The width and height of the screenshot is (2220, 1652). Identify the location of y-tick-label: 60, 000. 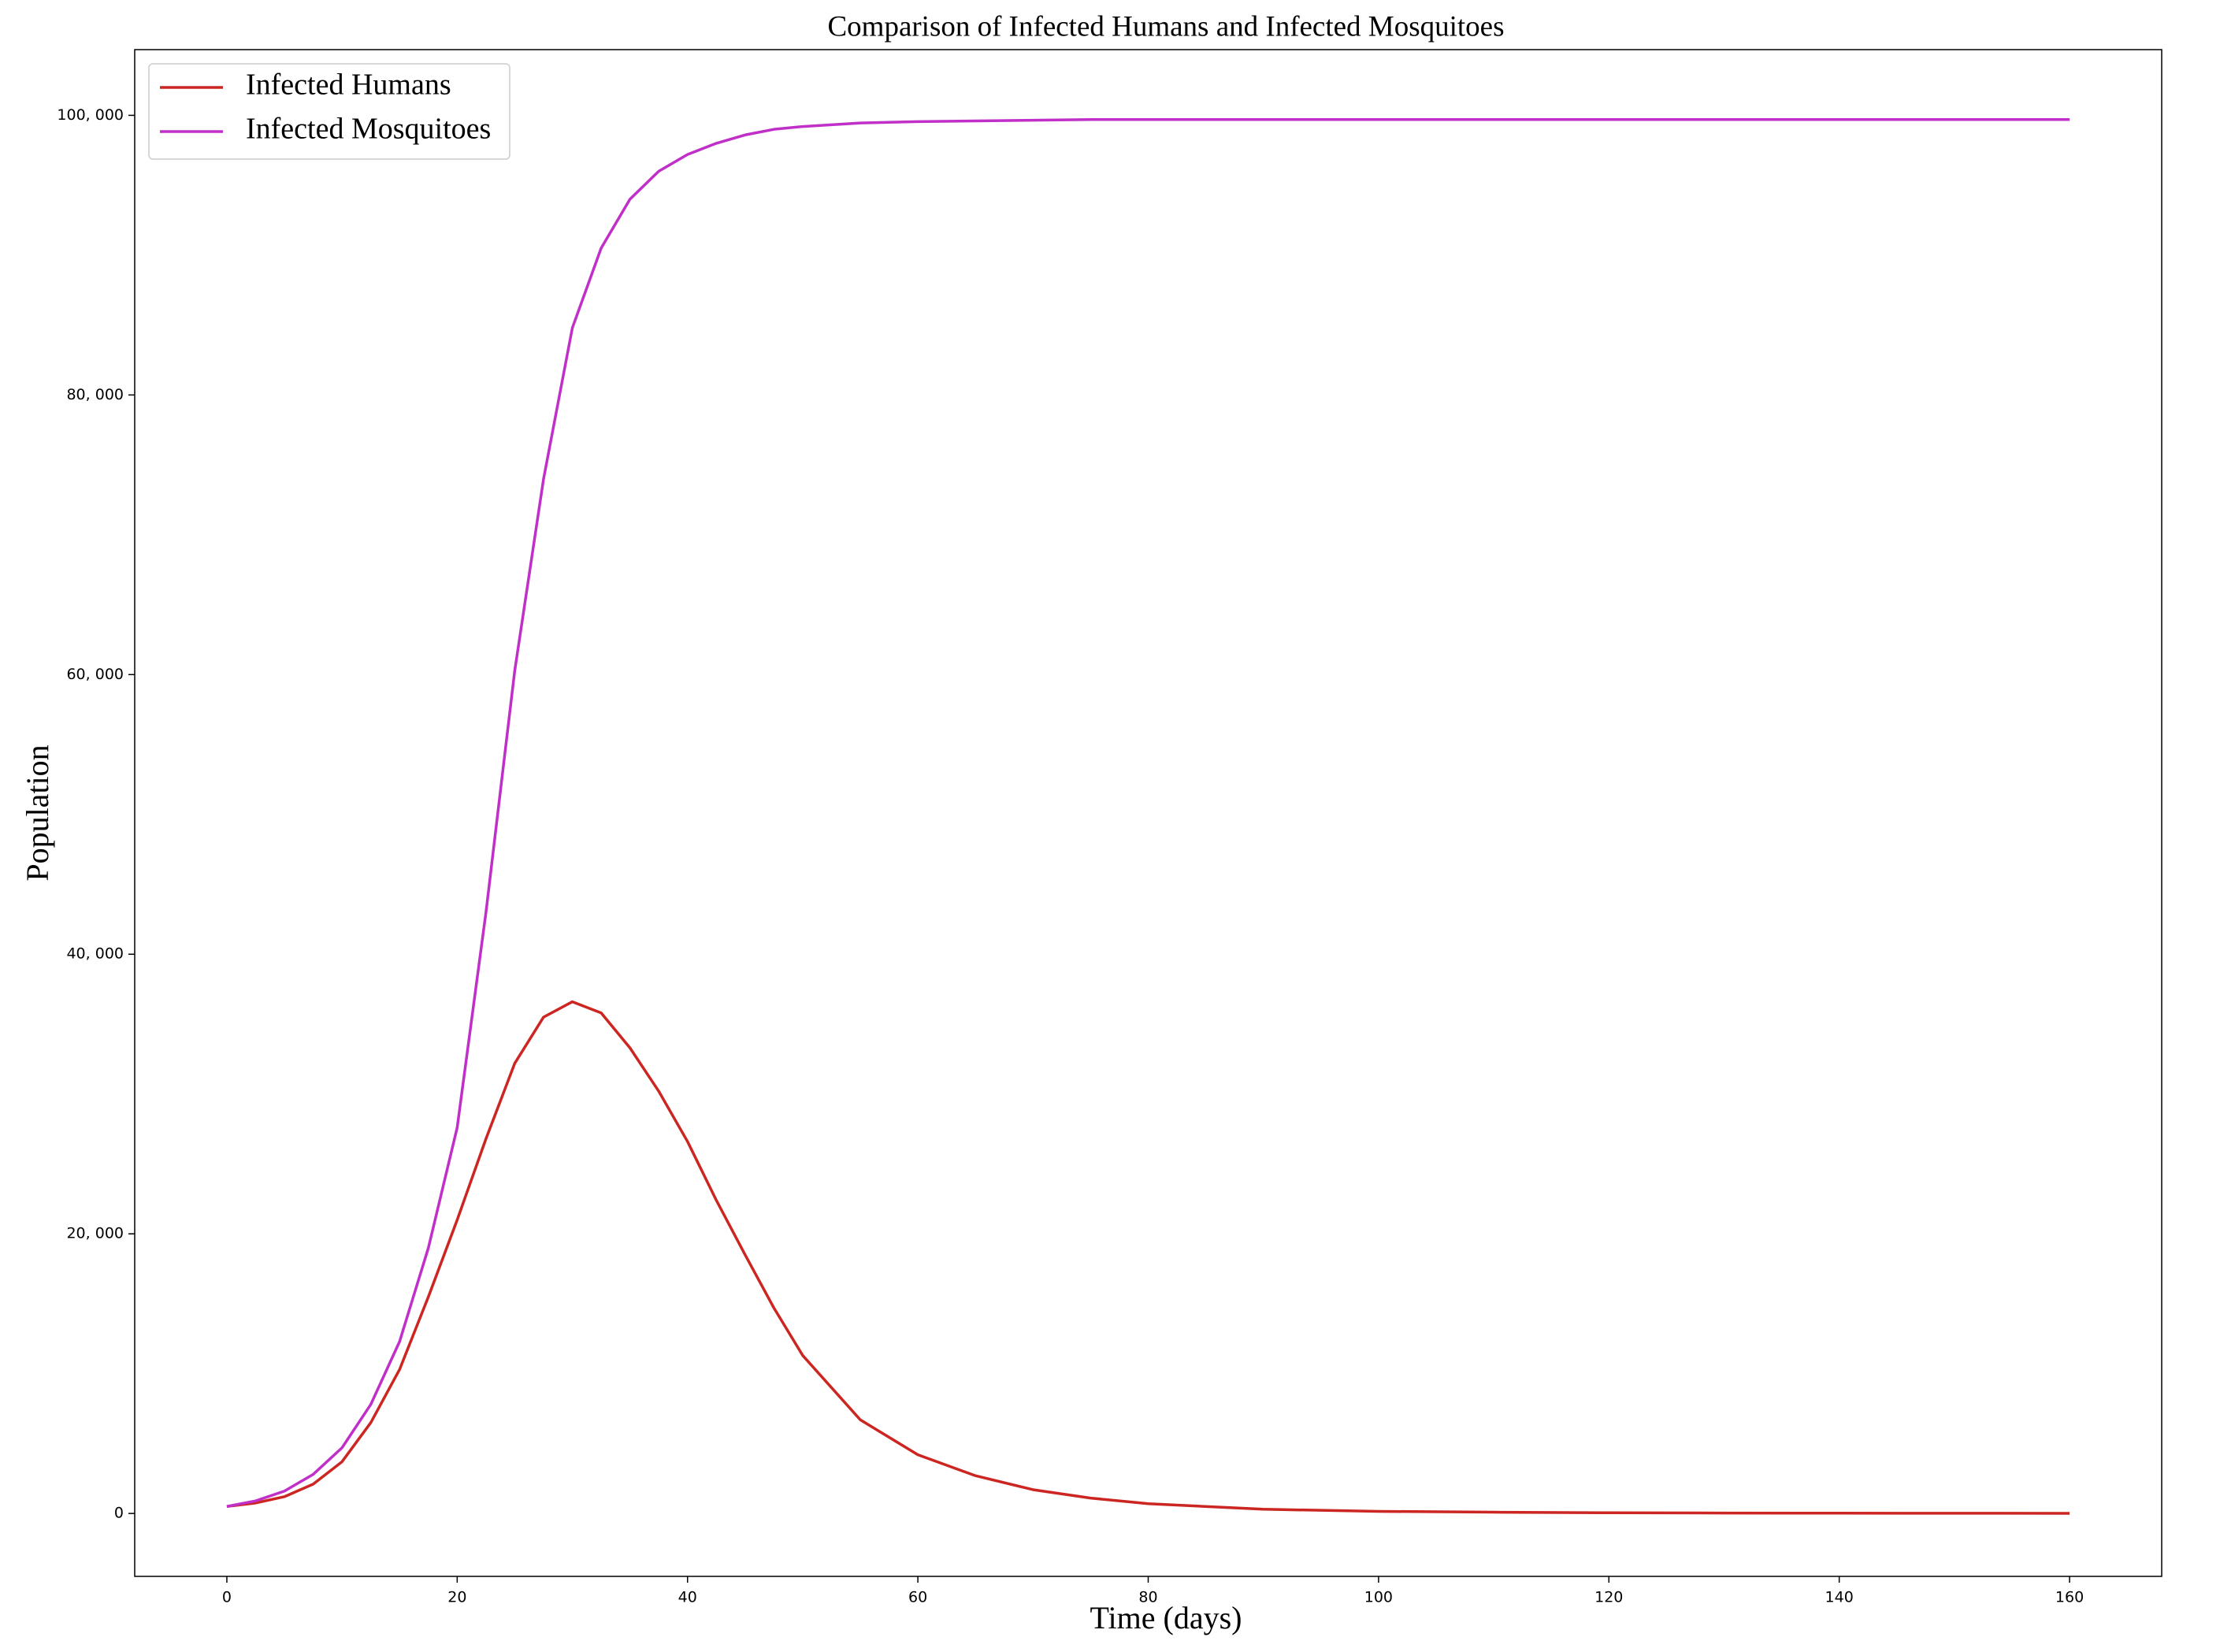
(95, 674).